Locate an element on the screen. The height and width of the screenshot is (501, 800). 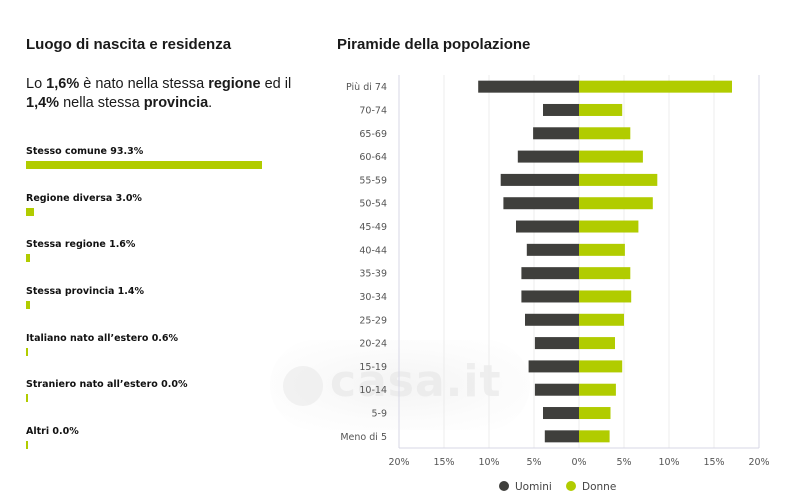
summary-keyword-provincia: provincia is located at coordinates (176, 103).